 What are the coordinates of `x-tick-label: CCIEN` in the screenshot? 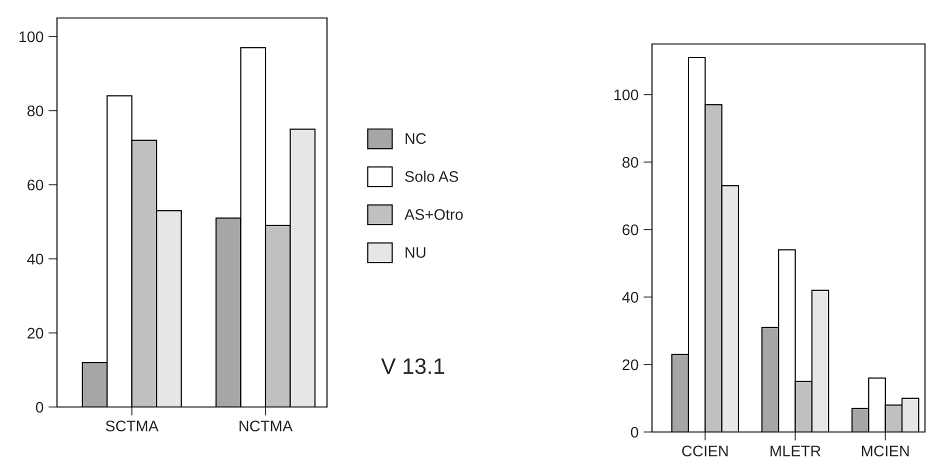 It's located at (705, 451).